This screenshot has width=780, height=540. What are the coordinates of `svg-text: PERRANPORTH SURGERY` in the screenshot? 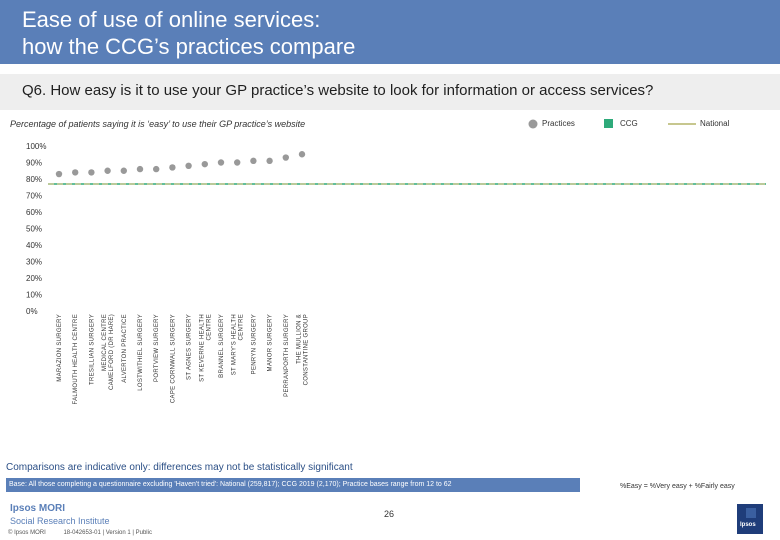 It's located at (287, 355).